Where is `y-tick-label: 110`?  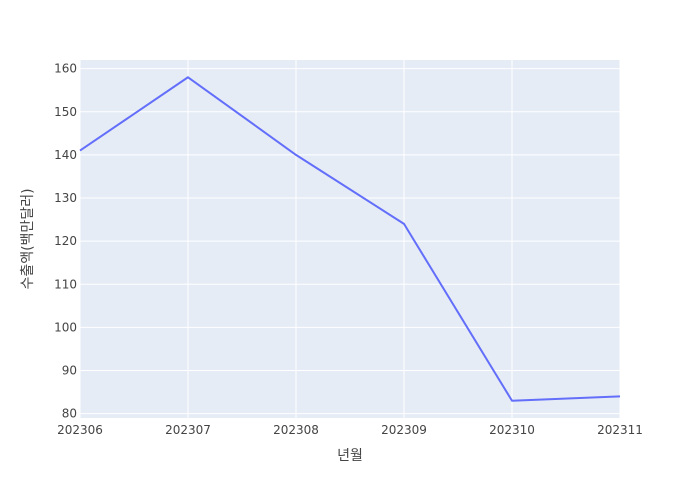
y-tick-label: 110 is located at coordinates (65, 284).